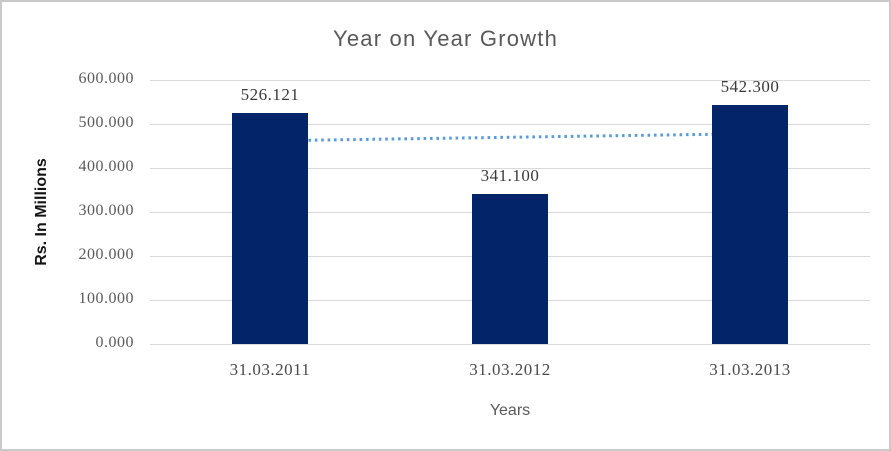 Image resolution: width=891 pixels, height=451 pixels. Describe the element at coordinates (106, 122) in the screenshot. I see `y-axis-tick-label: 500.000` at that location.